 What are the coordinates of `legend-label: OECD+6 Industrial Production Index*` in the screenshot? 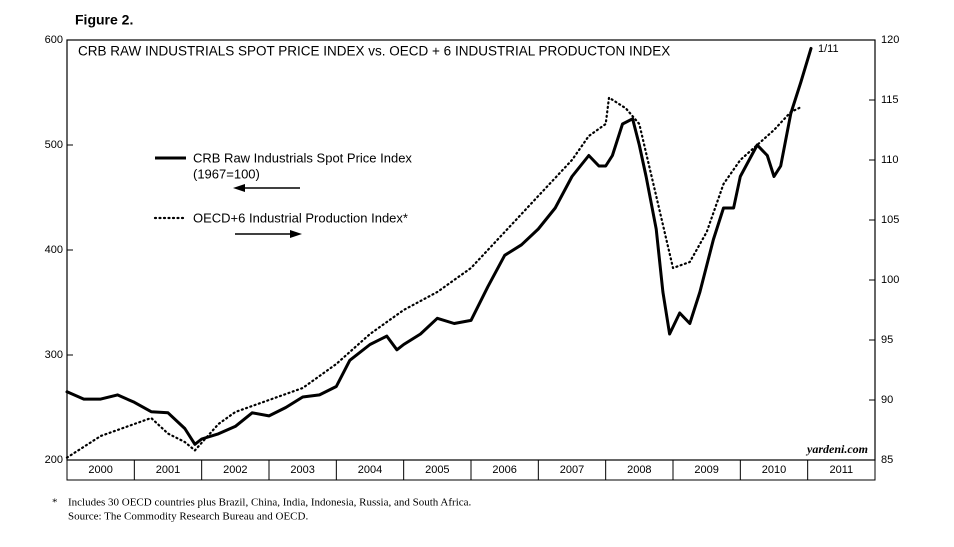 It's located at (300, 217).